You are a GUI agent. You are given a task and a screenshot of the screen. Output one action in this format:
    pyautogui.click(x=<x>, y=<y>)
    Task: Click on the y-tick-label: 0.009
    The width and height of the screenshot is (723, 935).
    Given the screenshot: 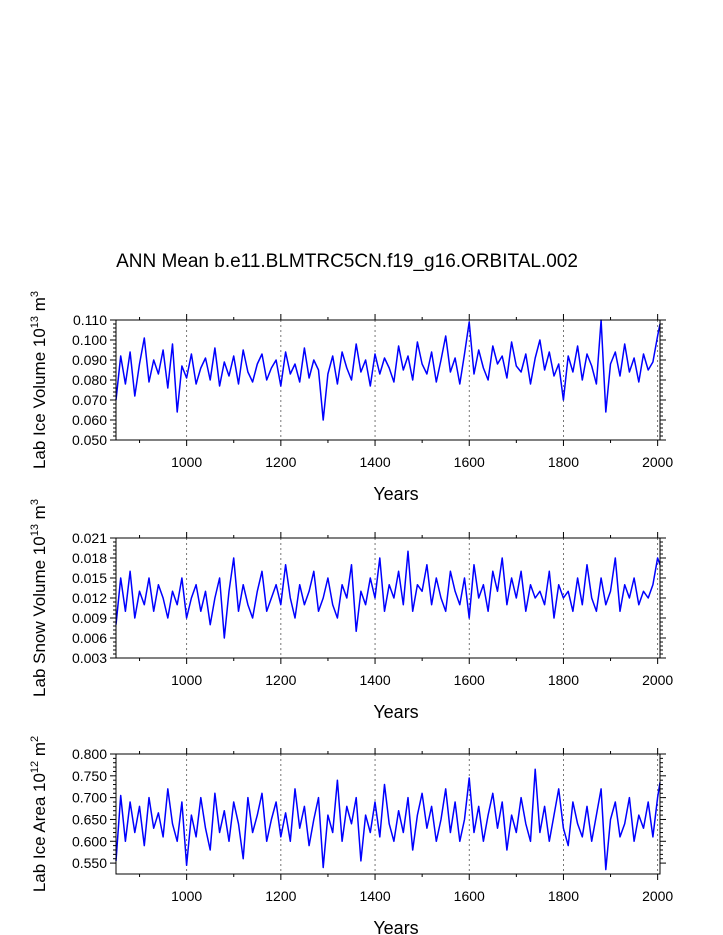 What is the action you would take?
    pyautogui.click(x=89, y=618)
    